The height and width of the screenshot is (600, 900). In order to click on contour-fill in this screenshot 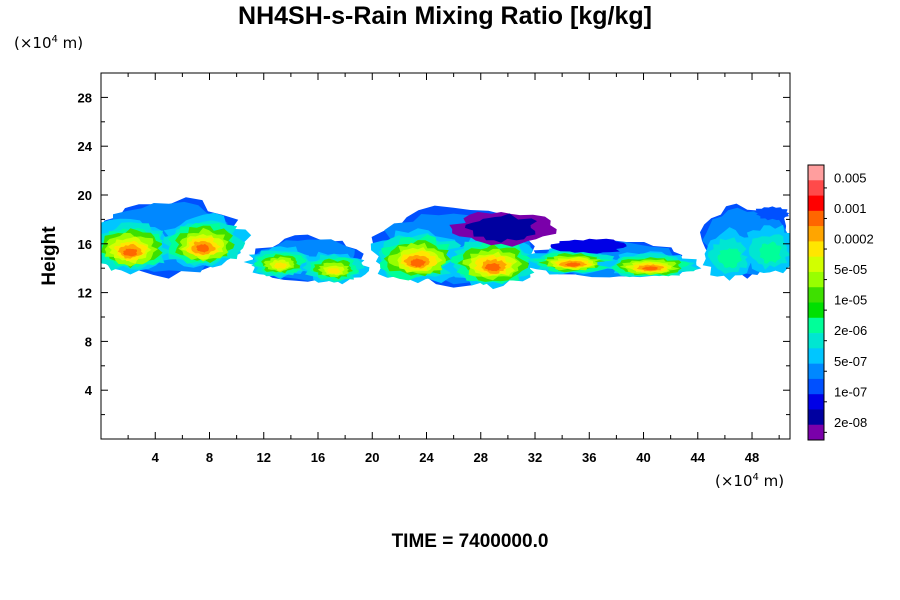, I will do `click(445, 243)`.